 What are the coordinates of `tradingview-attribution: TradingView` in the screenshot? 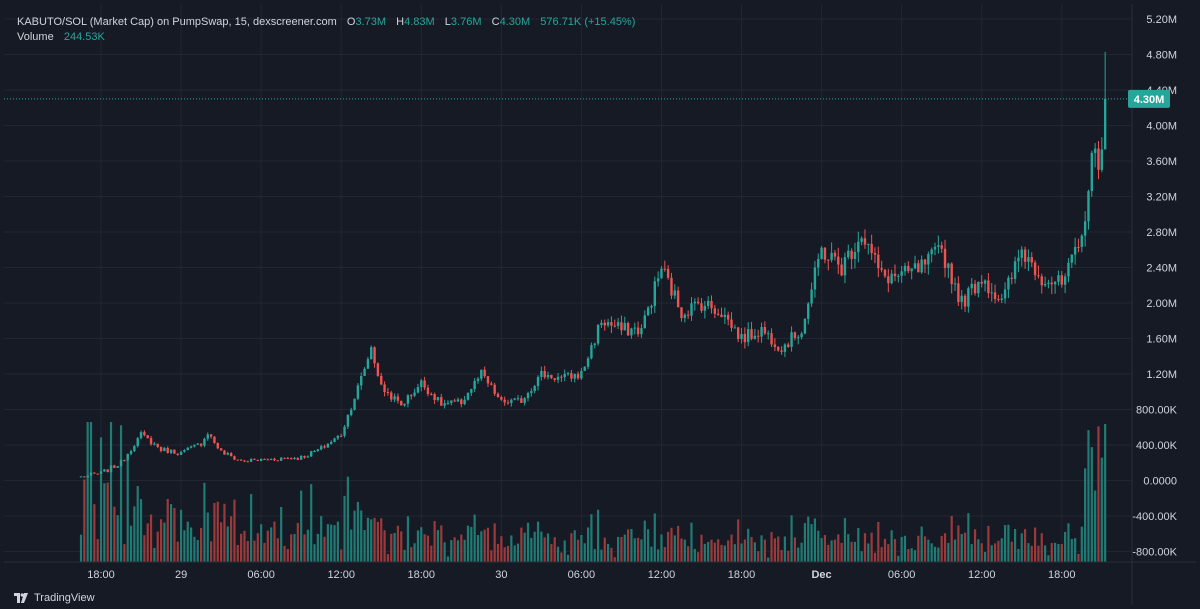 It's located at (54, 598).